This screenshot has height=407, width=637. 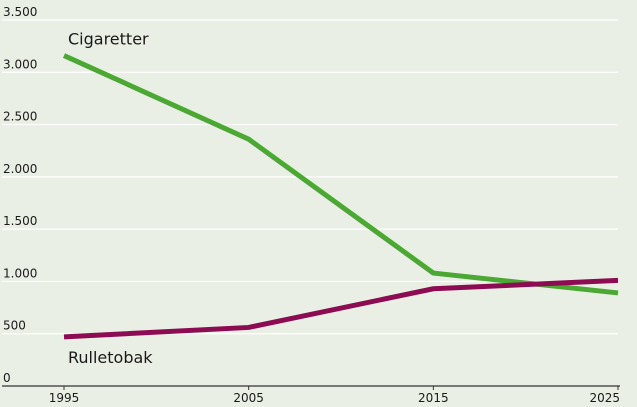 What do you see at coordinates (110, 357) in the screenshot?
I see `legend-label: Rulletobak` at bounding box center [110, 357].